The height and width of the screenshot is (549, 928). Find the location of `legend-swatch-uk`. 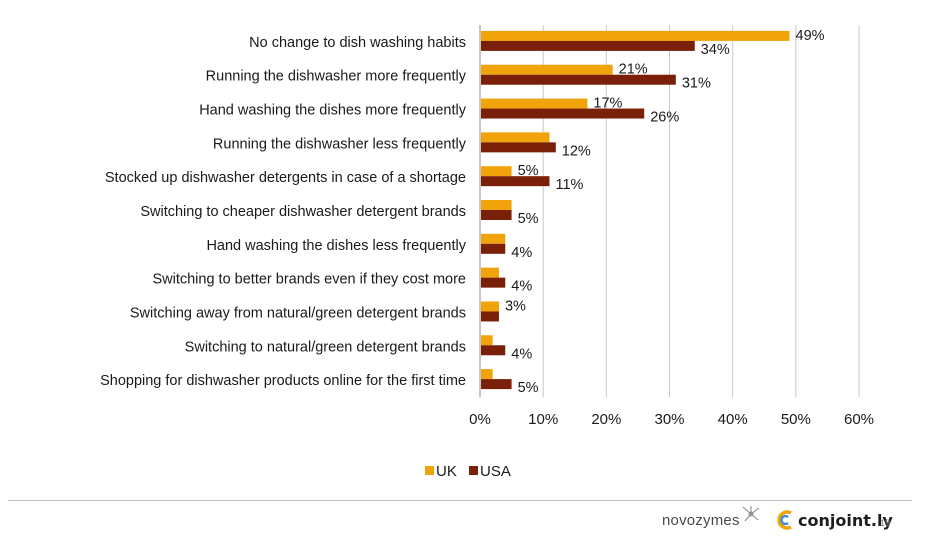

legend-swatch-uk is located at coordinates (429, 470).